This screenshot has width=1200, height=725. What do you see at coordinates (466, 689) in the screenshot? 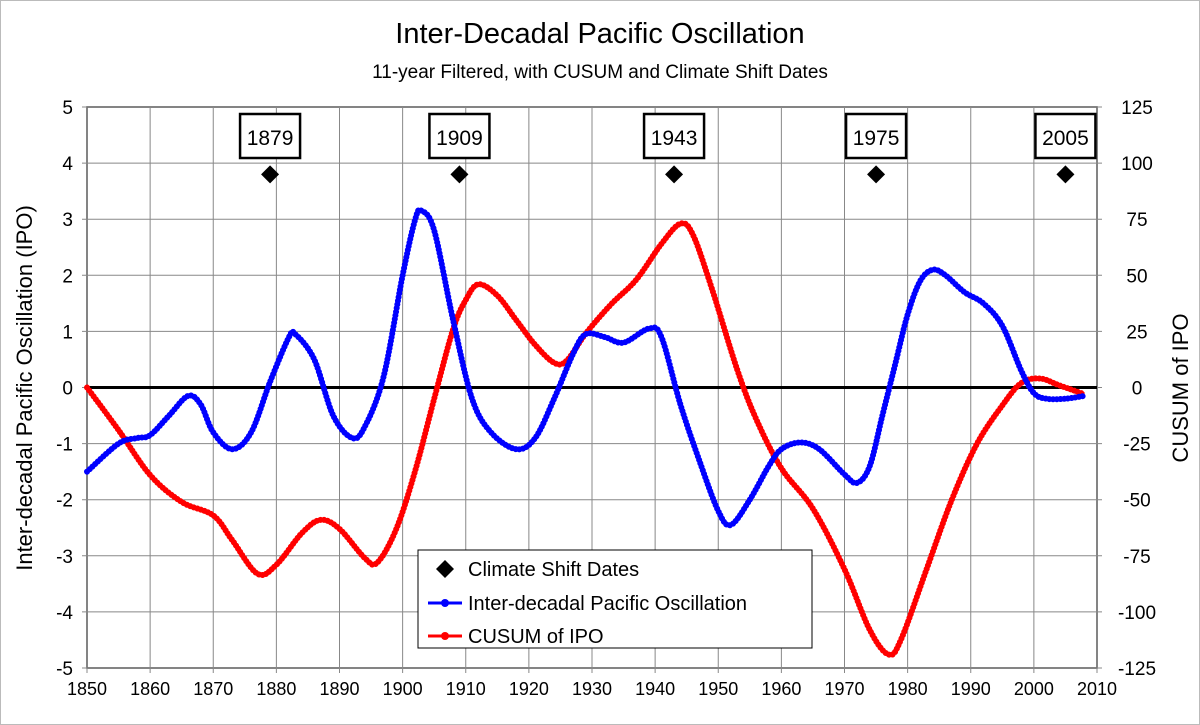
I see `x-tick-label: 1910` at bounding box center [466, 689].